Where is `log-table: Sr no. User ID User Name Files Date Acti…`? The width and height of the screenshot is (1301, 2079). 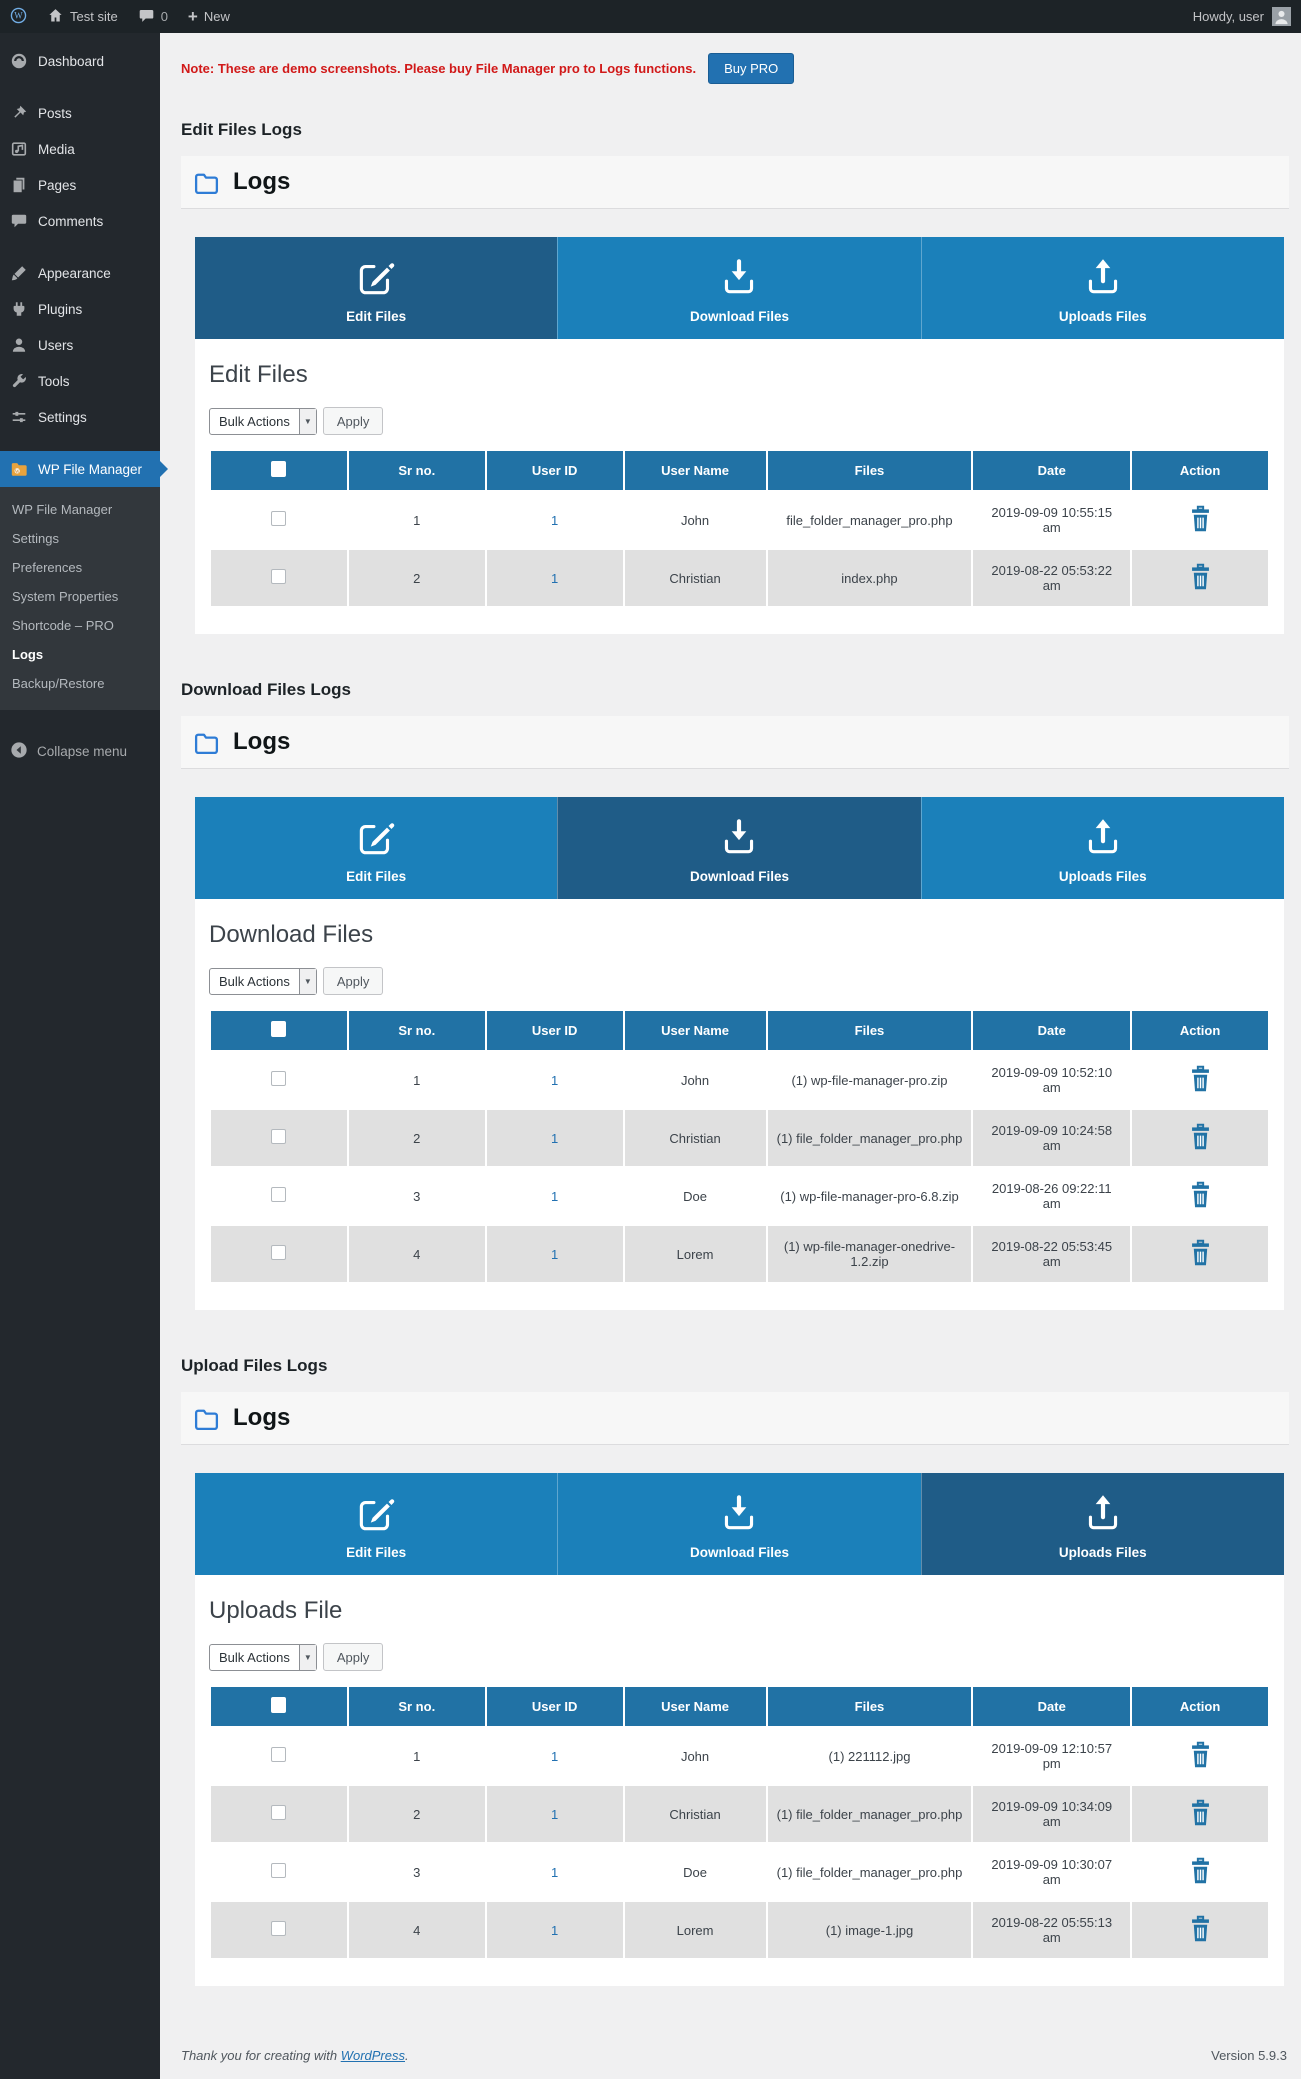
log-table: Sr no. User ID User Name Files Date Acti… is located at coordinates (739, 1822).